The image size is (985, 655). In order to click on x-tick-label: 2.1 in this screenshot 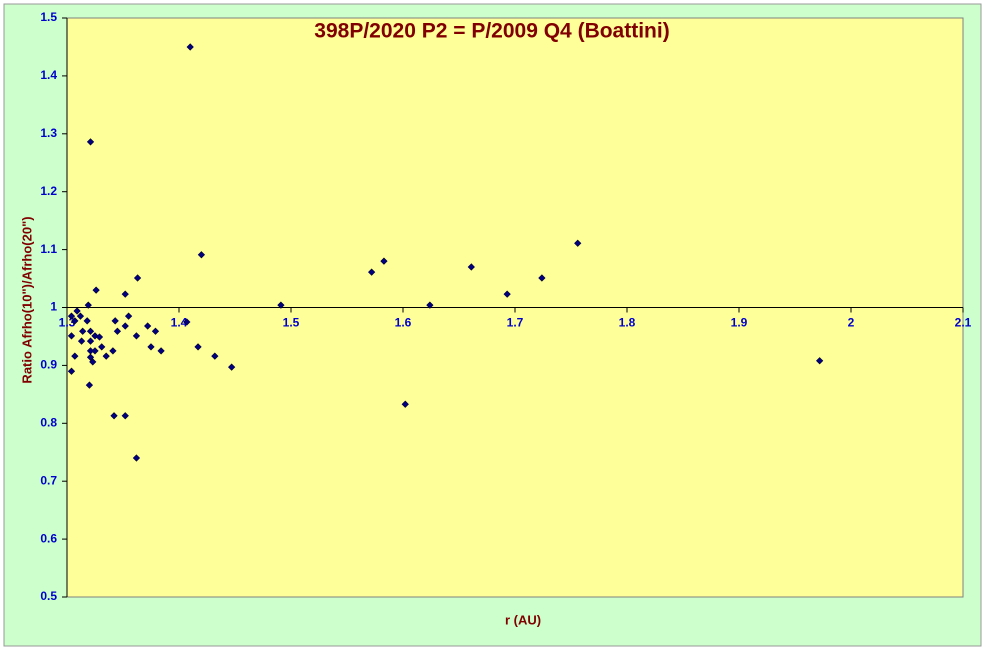, I will do `click(963, 323)`.